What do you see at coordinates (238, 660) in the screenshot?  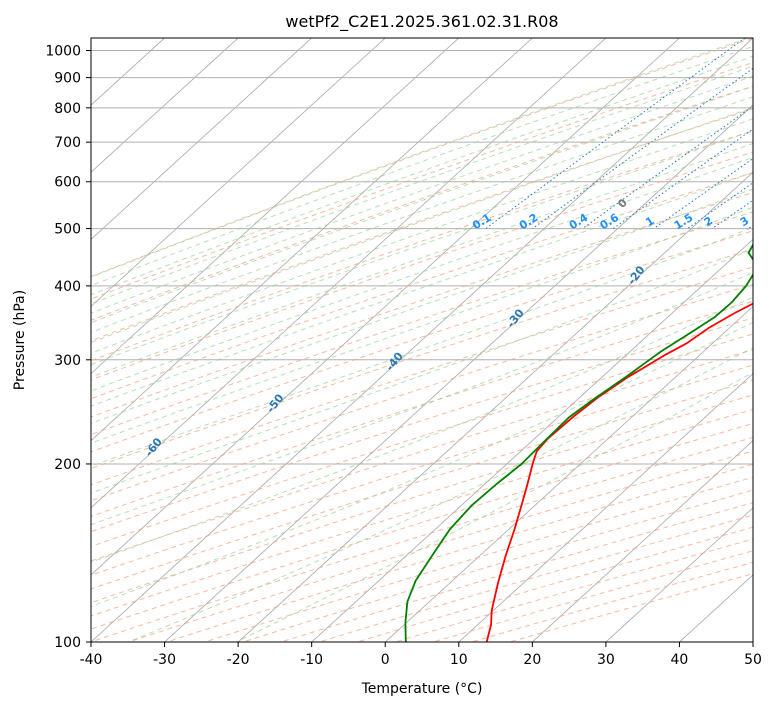 I see `x-tick-label: -20` at bounding box center [238, 660].